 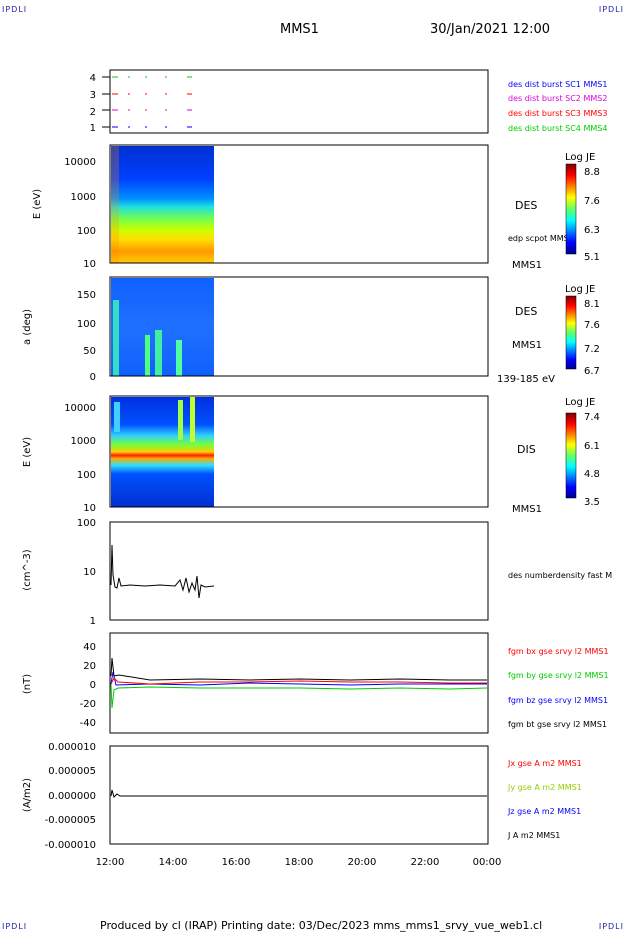 What do you see at coordinates (557, 128) in the screenshot?
I see `legend-sc4: des dist burst SC4 MMS4` at bounding box center [557, 128].